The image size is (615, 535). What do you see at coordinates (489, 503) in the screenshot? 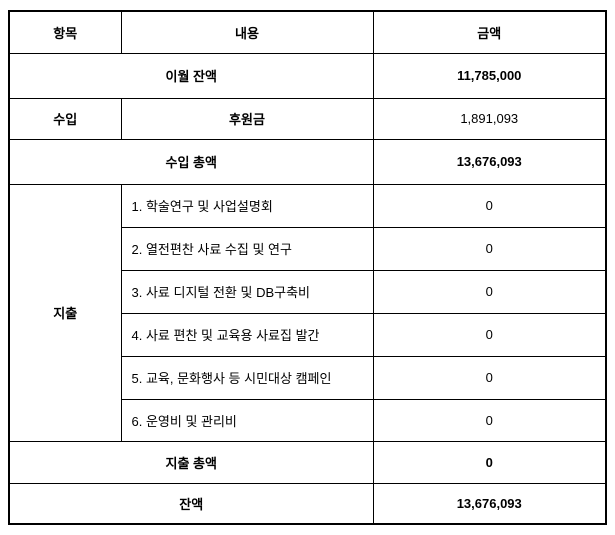
I see `balance-amount: 13,676,093` at bounding box center [489, 503].